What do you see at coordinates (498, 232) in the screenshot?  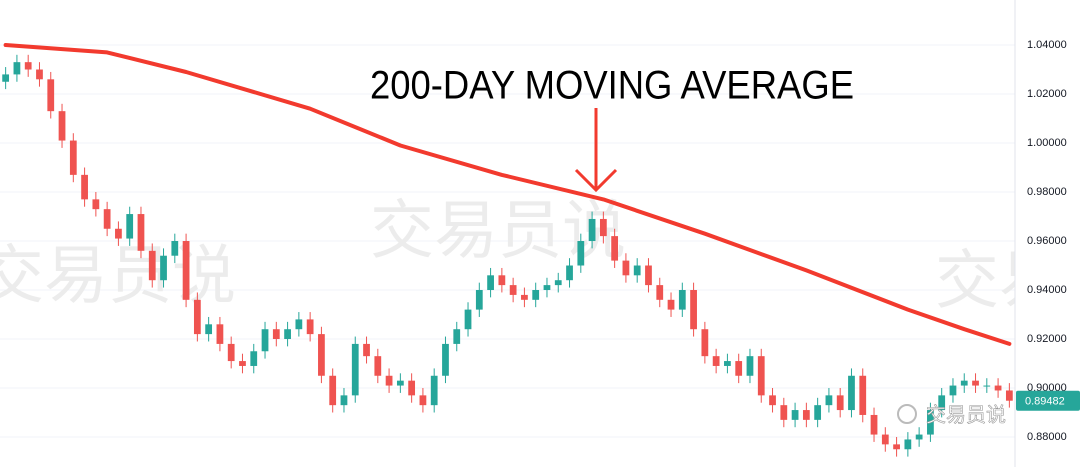 I see `watermark: 交易员说` at bounding box center [498, 232].